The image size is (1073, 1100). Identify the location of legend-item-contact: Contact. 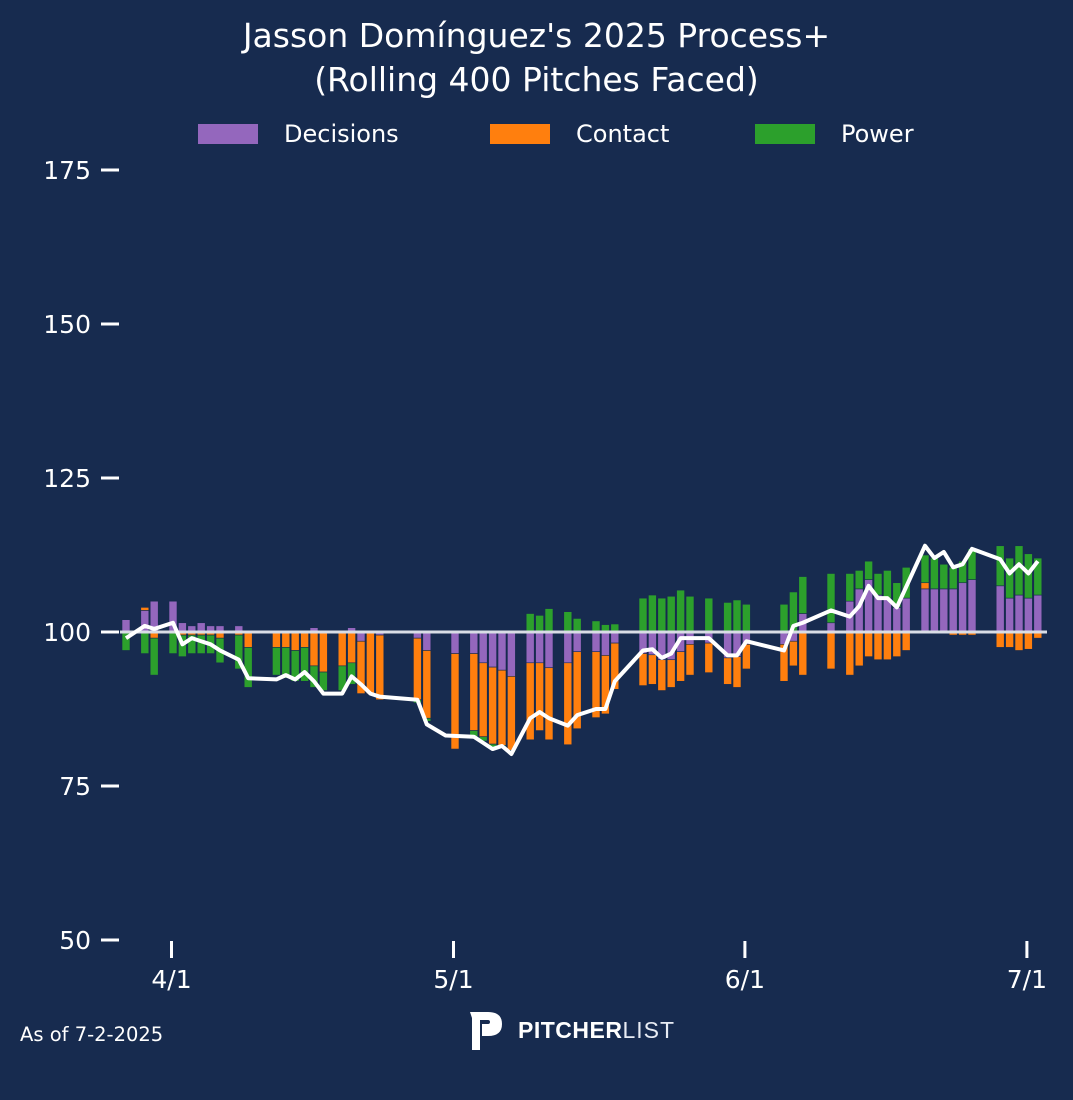
(579, 134).